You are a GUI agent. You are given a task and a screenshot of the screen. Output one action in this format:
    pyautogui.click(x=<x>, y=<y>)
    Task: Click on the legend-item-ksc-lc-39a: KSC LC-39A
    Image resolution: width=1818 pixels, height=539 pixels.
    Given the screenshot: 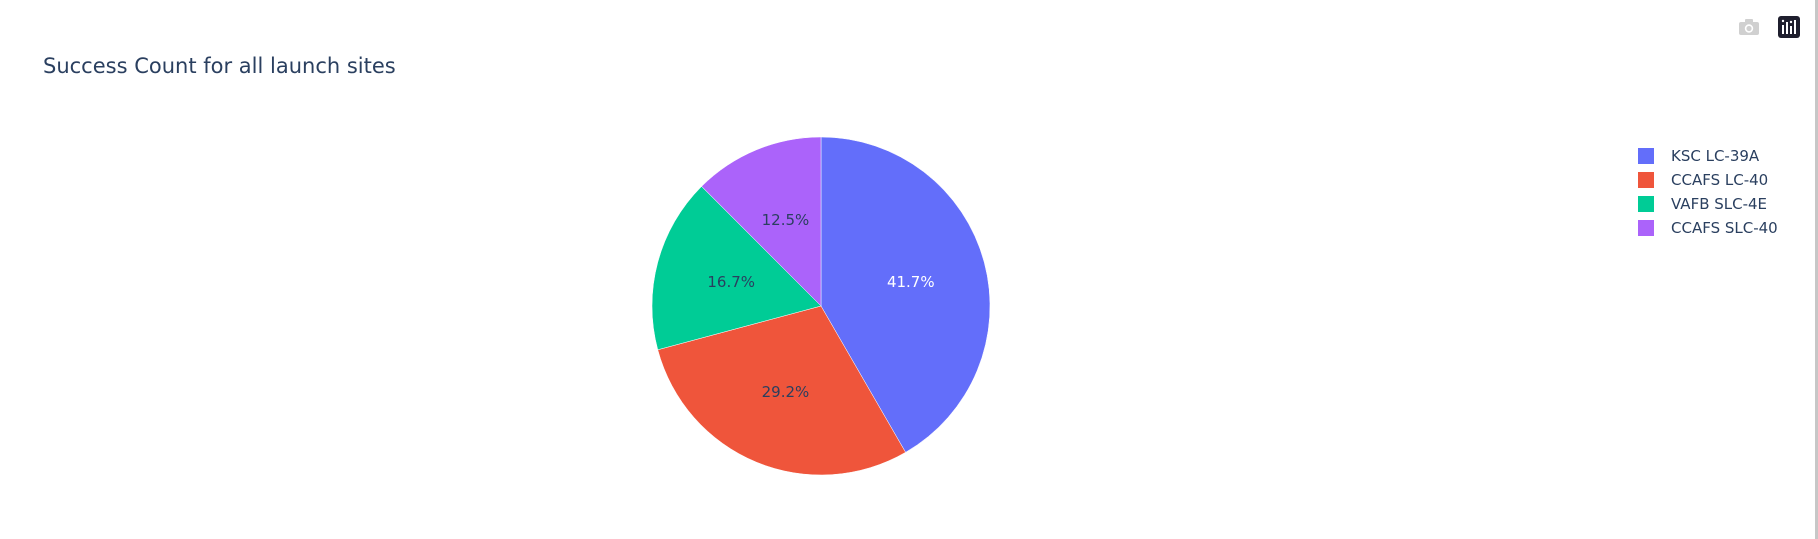 What is the action you would take?
    pyautogui.click(x=1708, y=156)
    